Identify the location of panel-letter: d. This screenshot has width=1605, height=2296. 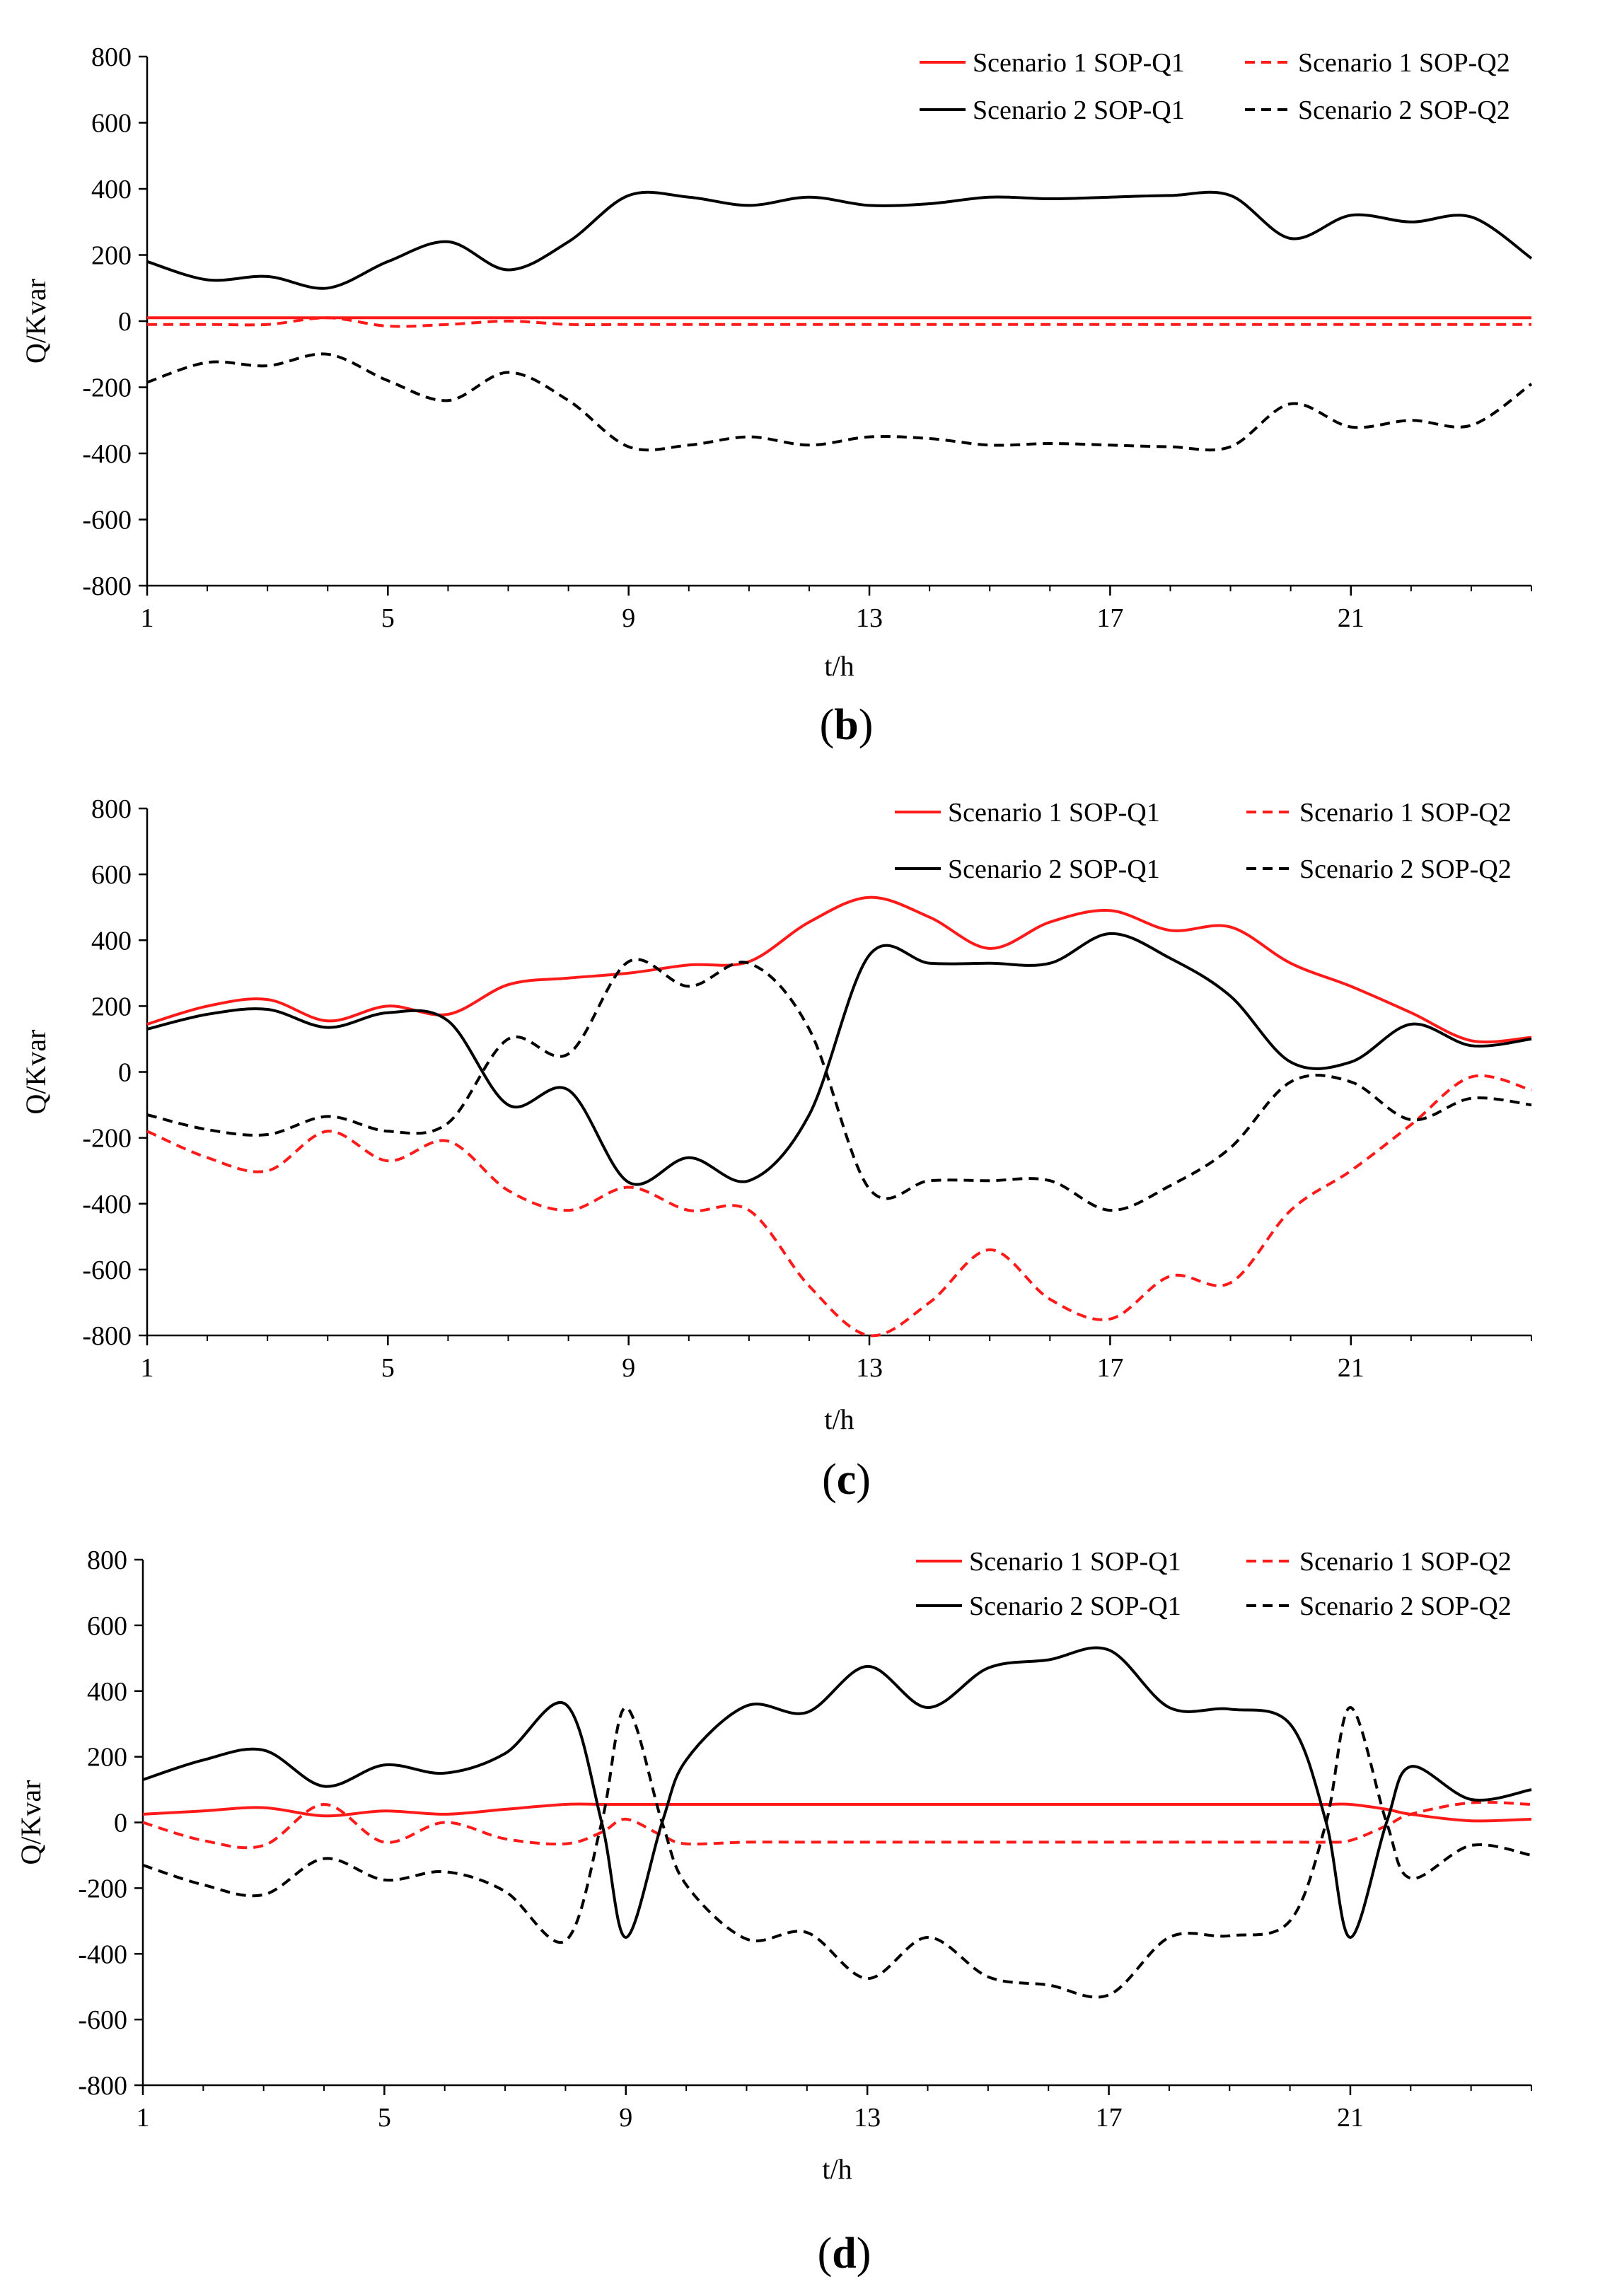
(844, 2254).